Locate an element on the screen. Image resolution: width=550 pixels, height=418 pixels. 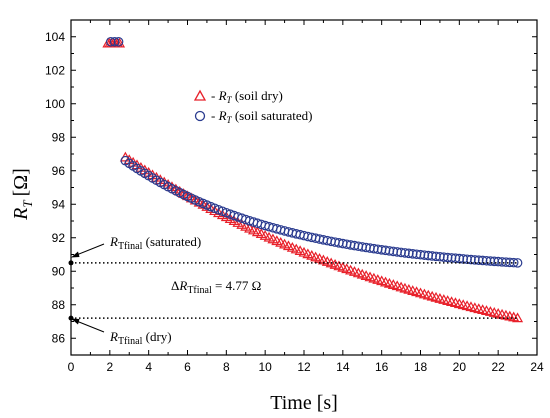
y-tick-label: 86 is located at coordinates (59, 338).